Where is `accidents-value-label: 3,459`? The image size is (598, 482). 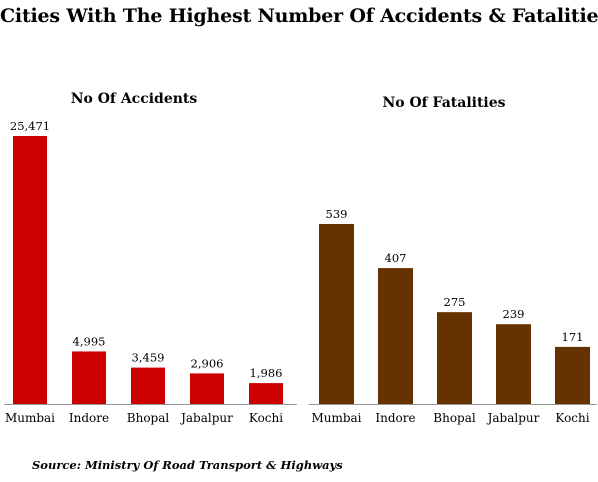 accidents-value-label: 3,459 is located at coordinates (148, 358).